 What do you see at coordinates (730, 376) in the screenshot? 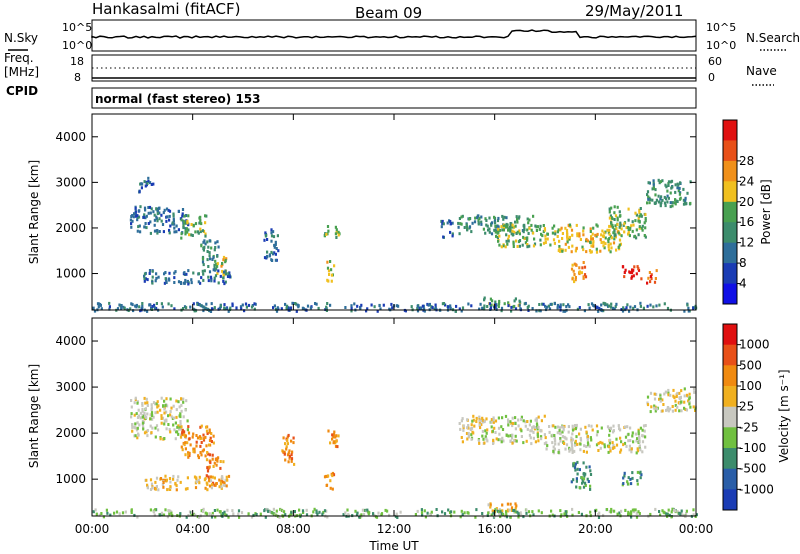
I see `velocity-colorbar-swatch` at bounding box center [730, 376].